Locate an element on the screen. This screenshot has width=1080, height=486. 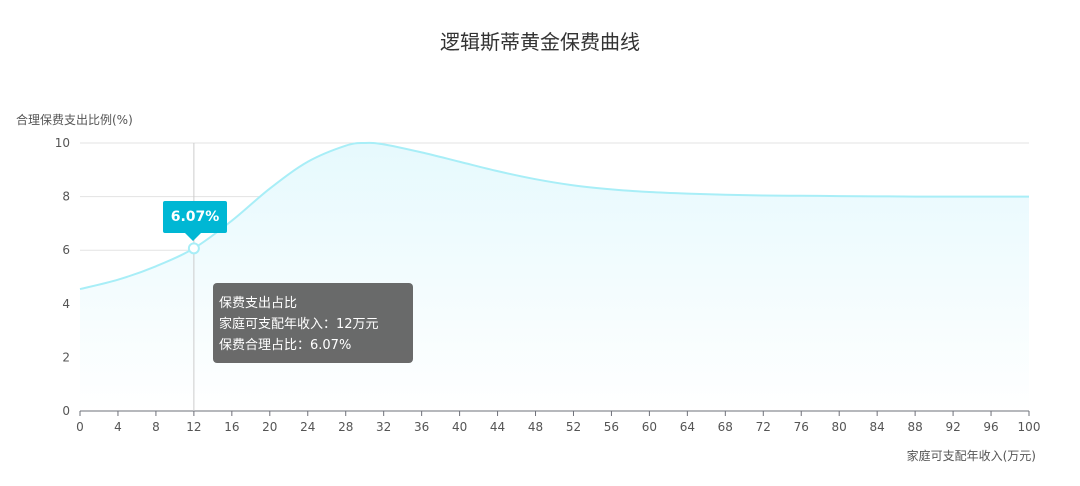
tooltip-ratio-line: 保费合理占比：6.07% is located at coordinates (285, 345).